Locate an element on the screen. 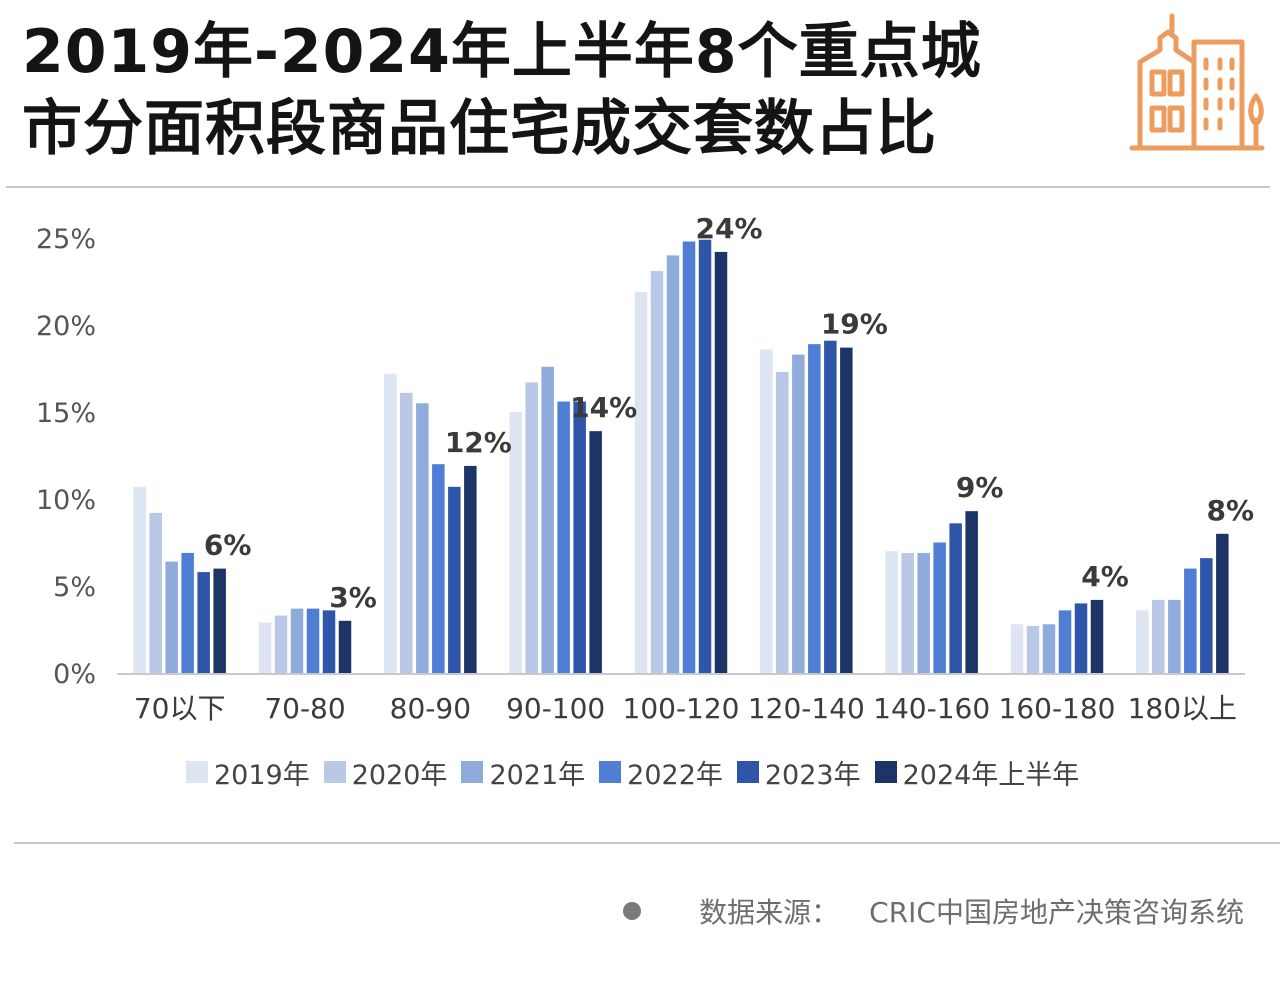  building-icon is located at coordinates (1197, 82).